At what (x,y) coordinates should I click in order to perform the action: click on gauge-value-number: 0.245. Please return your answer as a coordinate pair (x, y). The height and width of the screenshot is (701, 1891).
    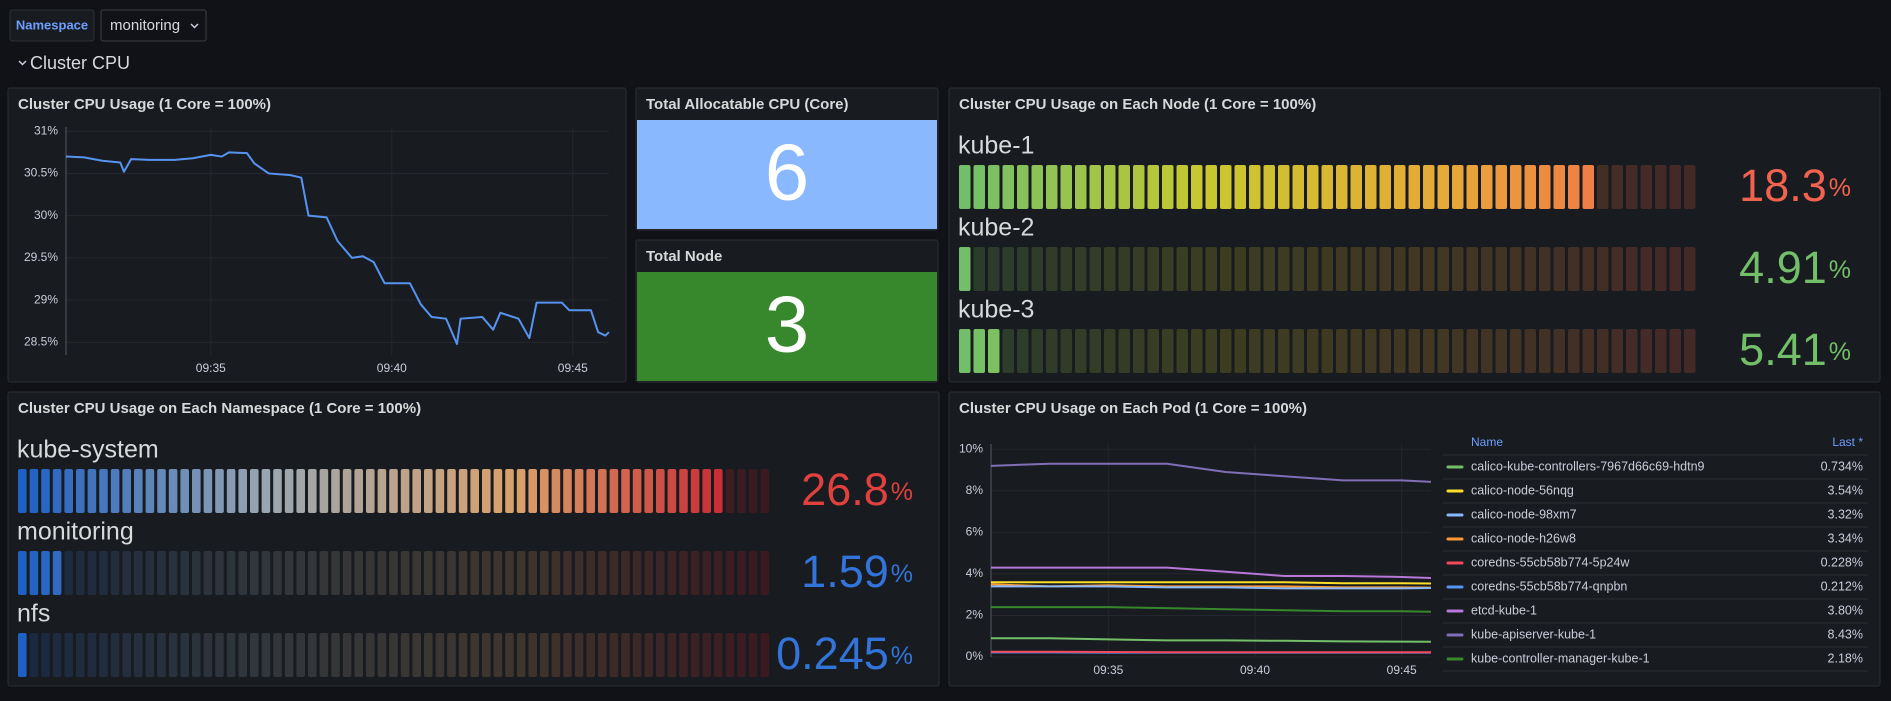
    Looking at the image, I should click on (832, 653).